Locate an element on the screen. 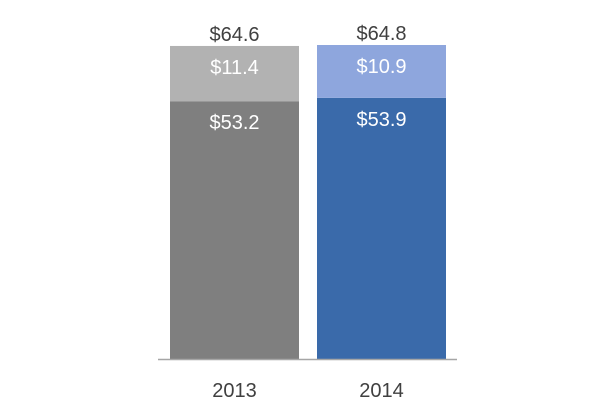  segment-label-2014-2: $10.9 is located at coordinates (381, 67).